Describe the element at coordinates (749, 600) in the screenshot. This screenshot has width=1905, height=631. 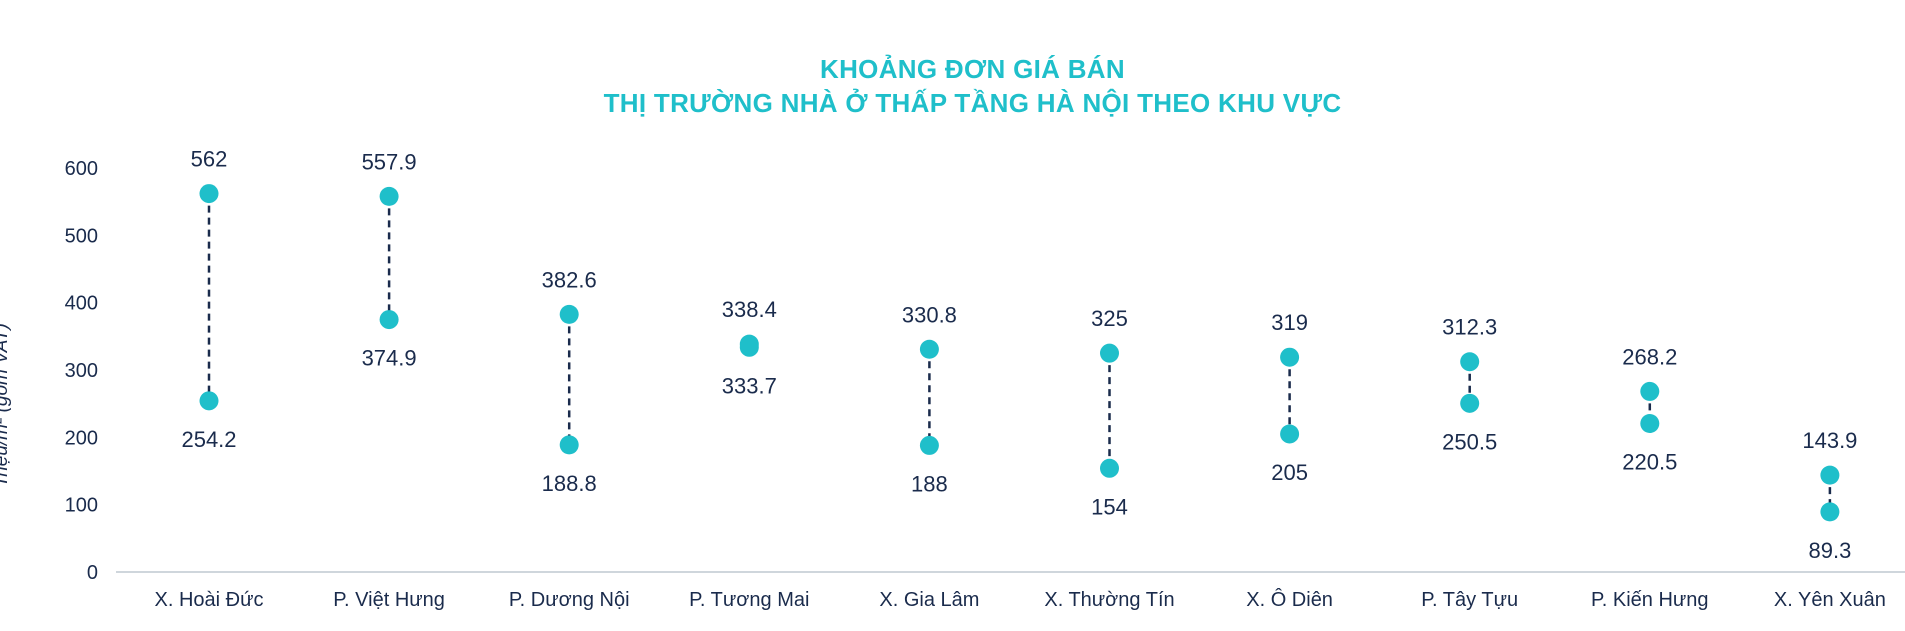
I see `x-category-label: P. Tương Mai` at that location.